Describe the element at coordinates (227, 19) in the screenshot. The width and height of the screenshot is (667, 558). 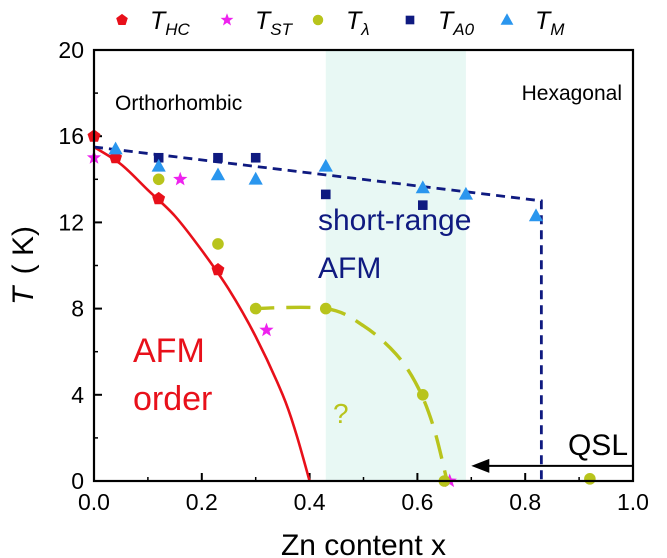
I see `legend-marker-T_ST` at that location.